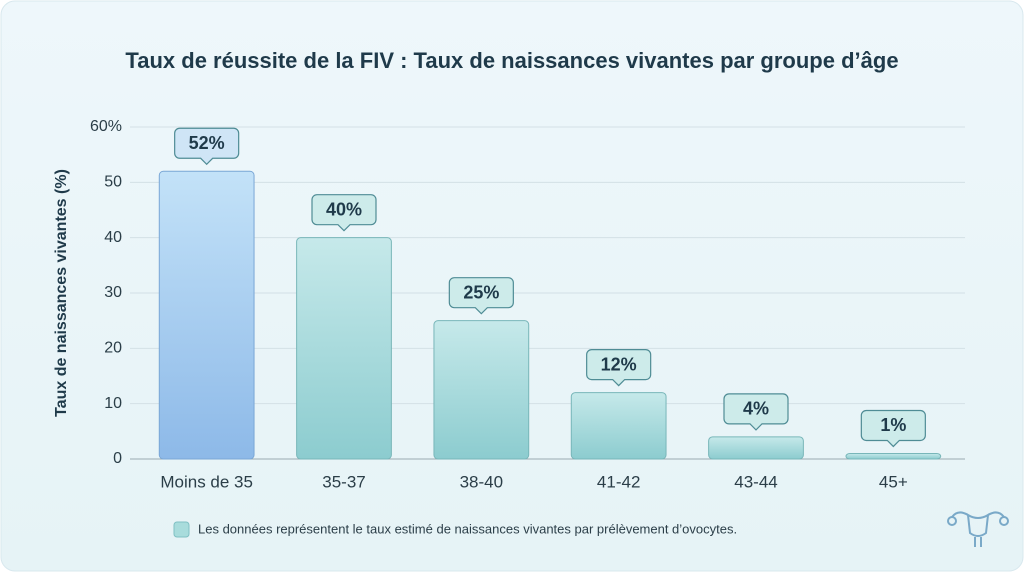 The image size is (1024, 577). Describe the element at coordinates (618, 481) in the screenshot. I see `x-tick-label: 41-42` at that location.